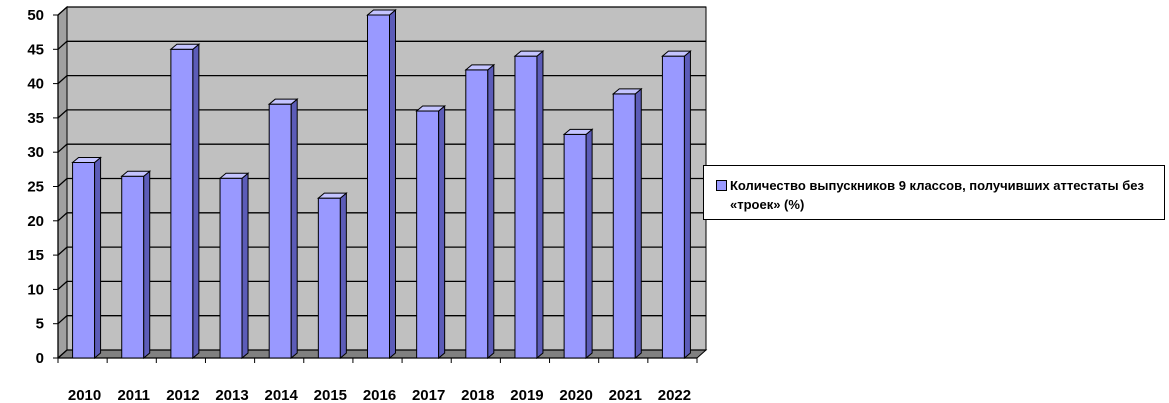  What do you see at coordinates (35, 221) in the screenshot?
I see `y-tick-label: 20` at bounding box center [35, 221].